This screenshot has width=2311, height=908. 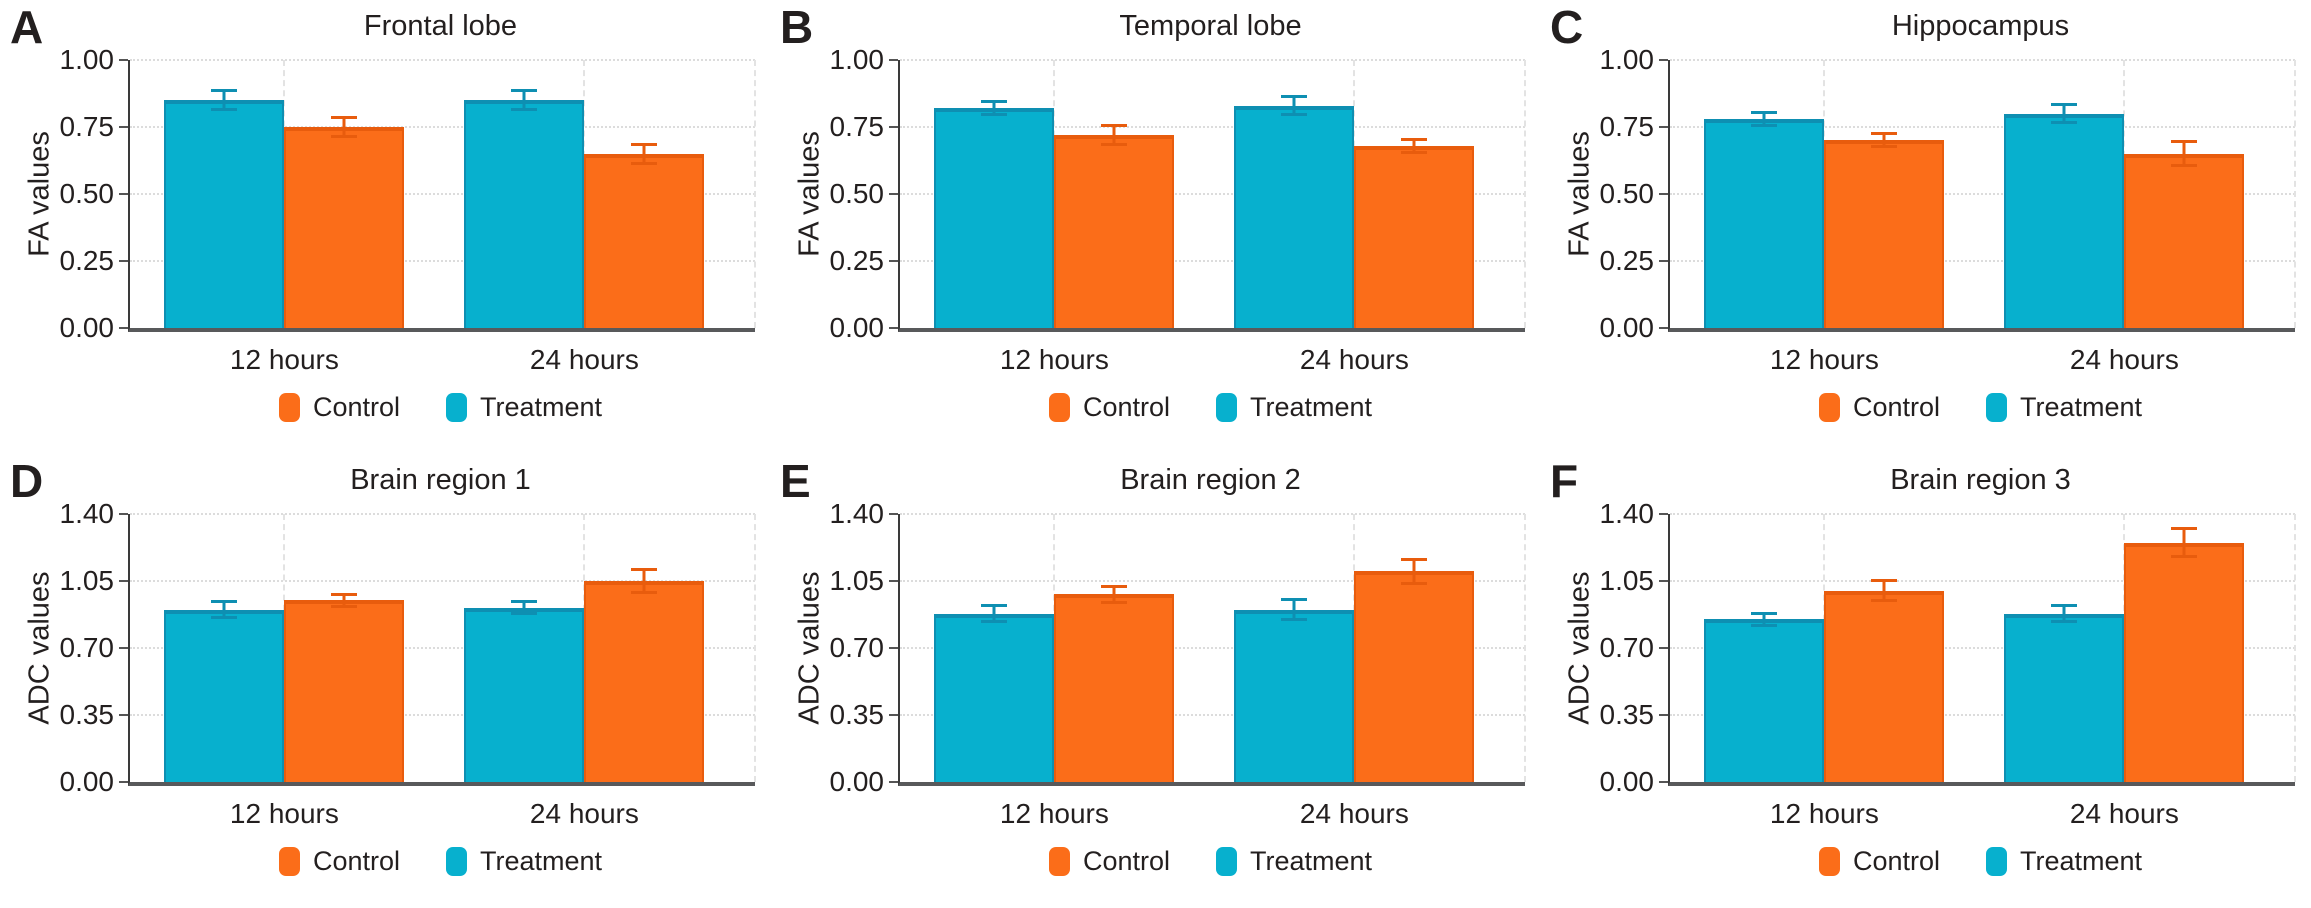 What do you see at coordinates (1567, 27) in the screenshot?
I see `panel-letter: C` at bounding box center [1567, 27].